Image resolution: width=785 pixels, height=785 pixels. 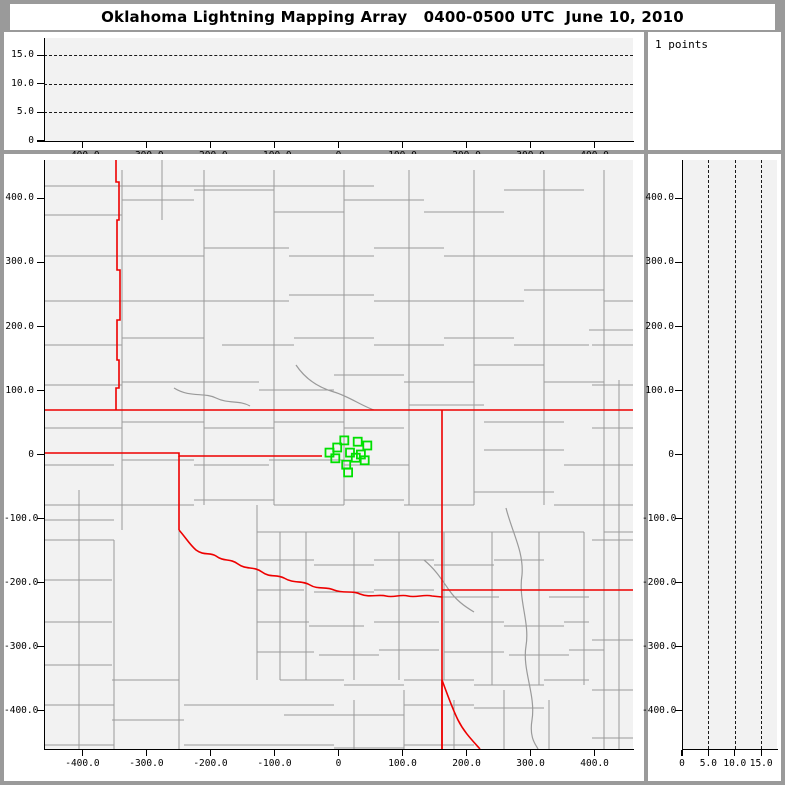 I want to click on x-tick-label: 400.0, so click(x=594, y=763).